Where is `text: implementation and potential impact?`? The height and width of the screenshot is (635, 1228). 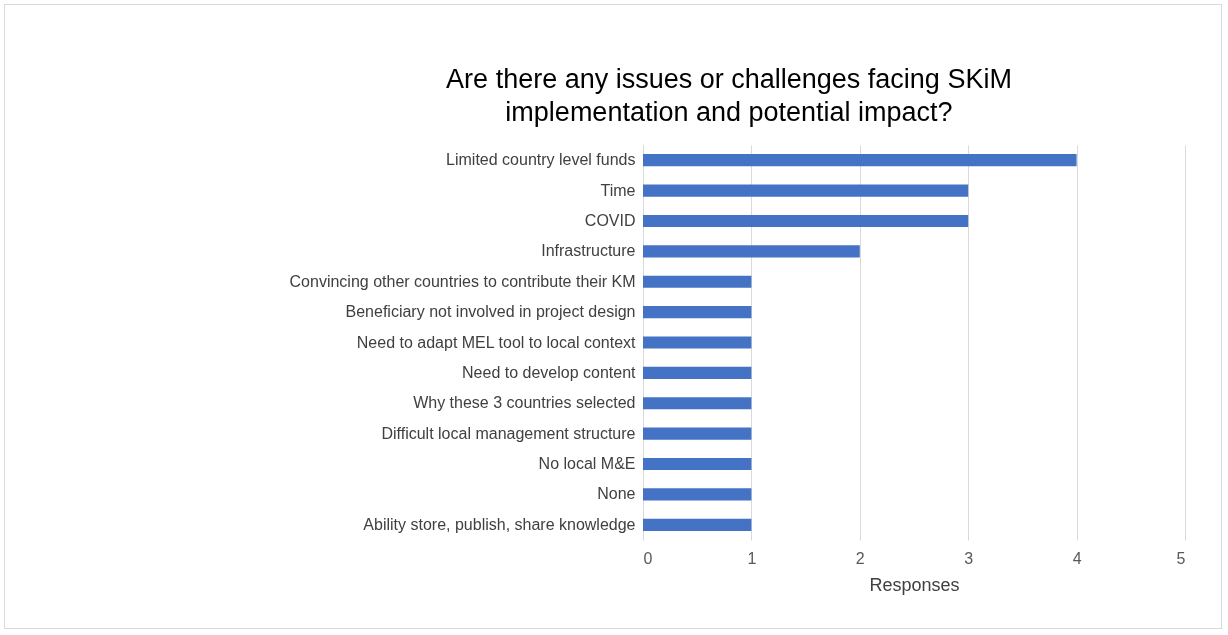
text: implementation and potential impact? is located at coordinates (729, 112).